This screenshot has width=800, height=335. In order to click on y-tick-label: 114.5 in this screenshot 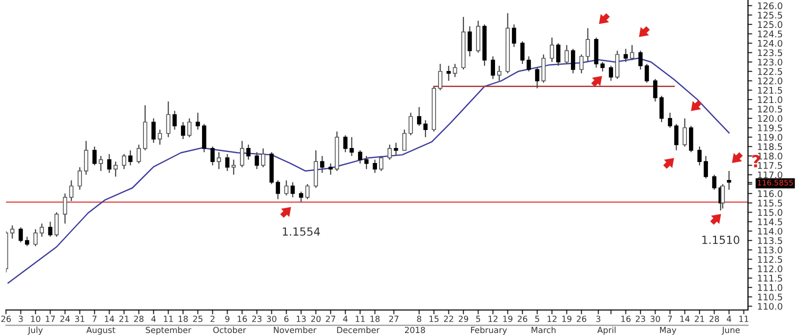, I will do `click(770, 222)`.